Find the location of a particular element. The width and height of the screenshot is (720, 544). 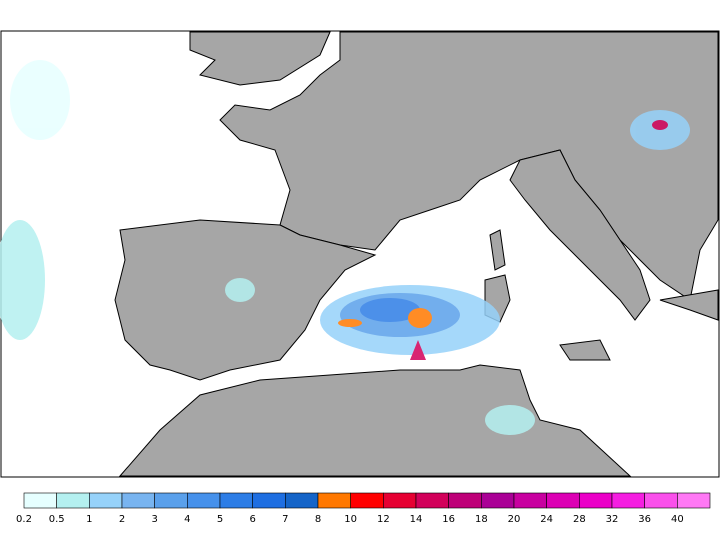

legend-label: 40 is located at coordinates (677, 519).